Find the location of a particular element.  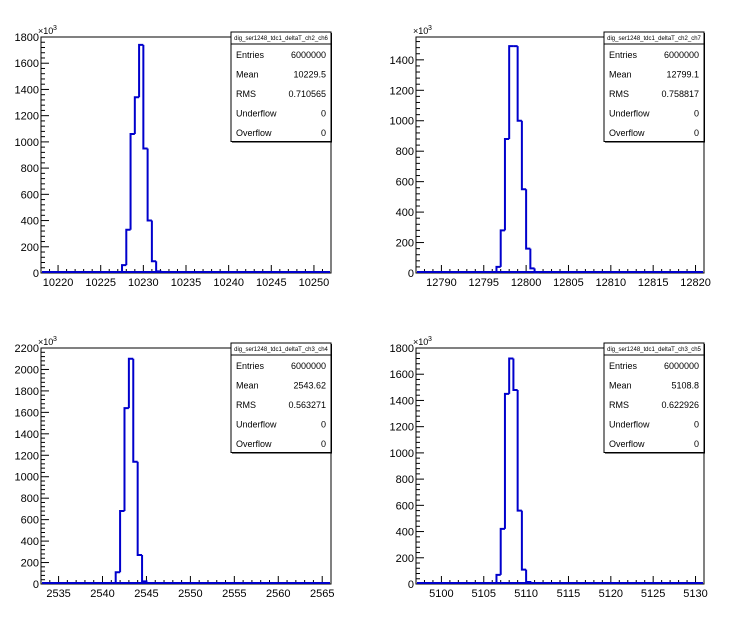

x-tick-label: 10250 is located at coordinates (314, 283).